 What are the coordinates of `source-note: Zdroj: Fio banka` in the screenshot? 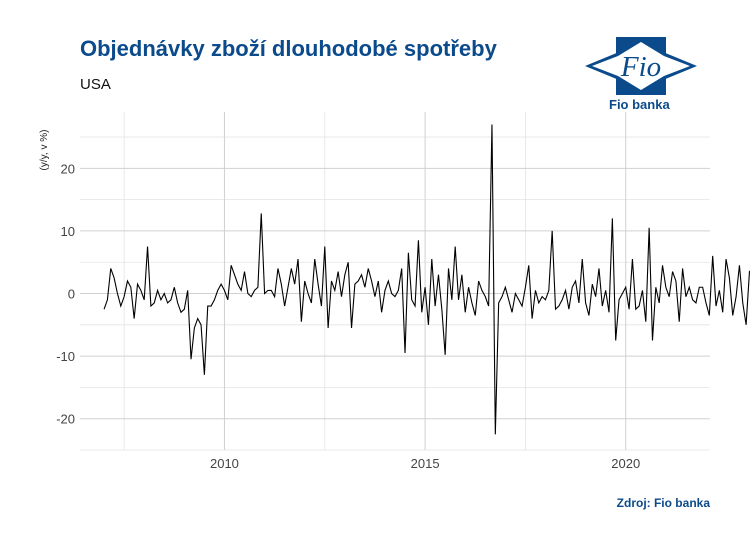 It's located at (663, 503).